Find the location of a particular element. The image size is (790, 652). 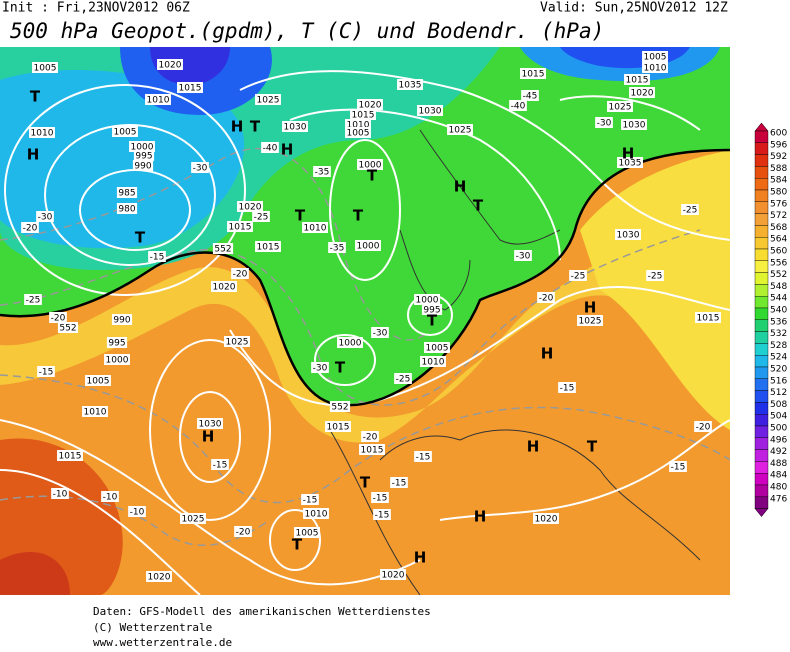

colorbar-label: 480 is located at coordinates (778, 488).